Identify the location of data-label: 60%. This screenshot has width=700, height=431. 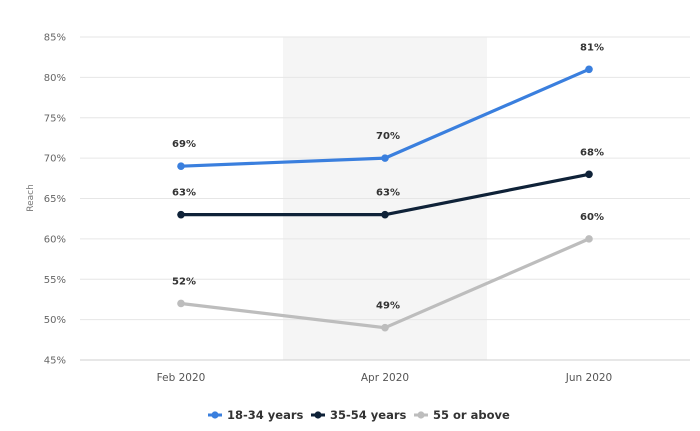
(592, 217).